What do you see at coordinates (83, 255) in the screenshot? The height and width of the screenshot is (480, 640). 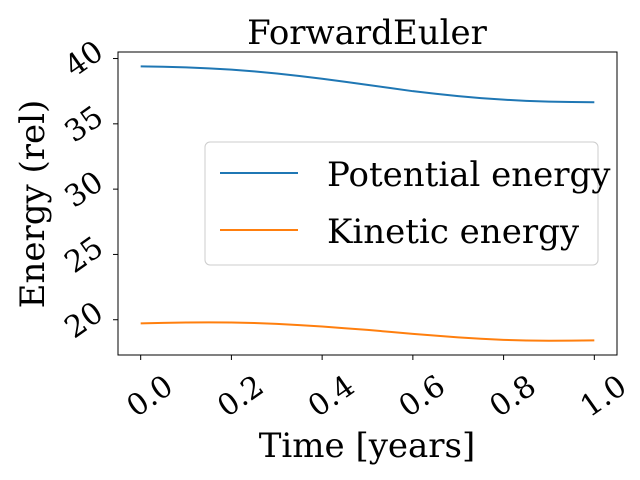 I see `y-tick-label: 25` at bounding box center [83, 255].